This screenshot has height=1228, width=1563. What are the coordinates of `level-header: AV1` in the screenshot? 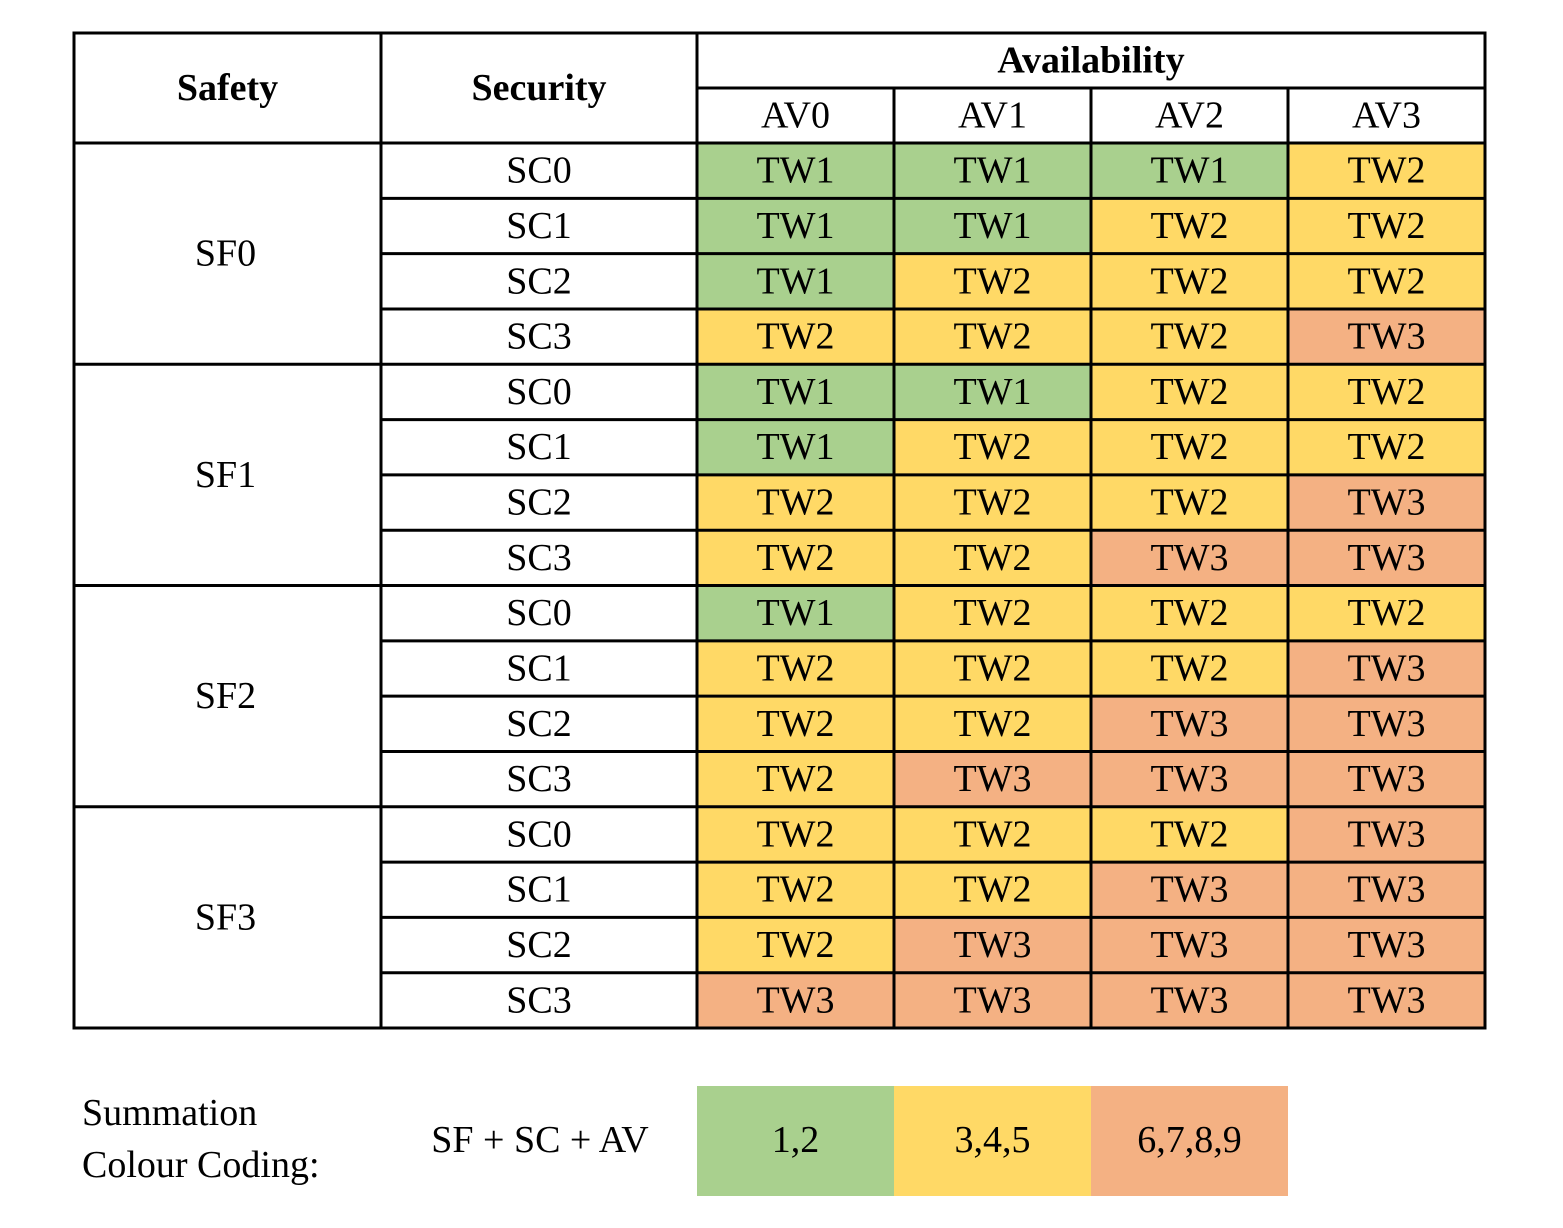 It's located at (992, 116).